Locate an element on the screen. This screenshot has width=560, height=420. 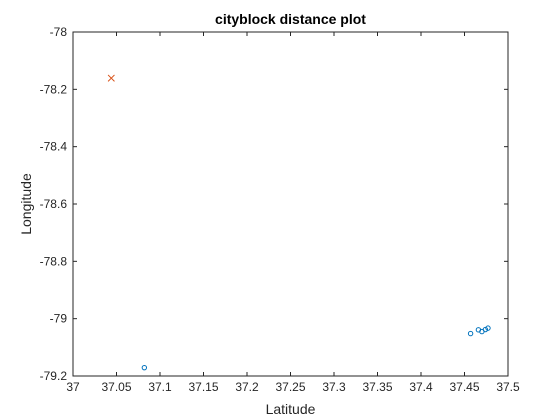
x-tick-label: 37.15 is located at coordinates (203, 387).